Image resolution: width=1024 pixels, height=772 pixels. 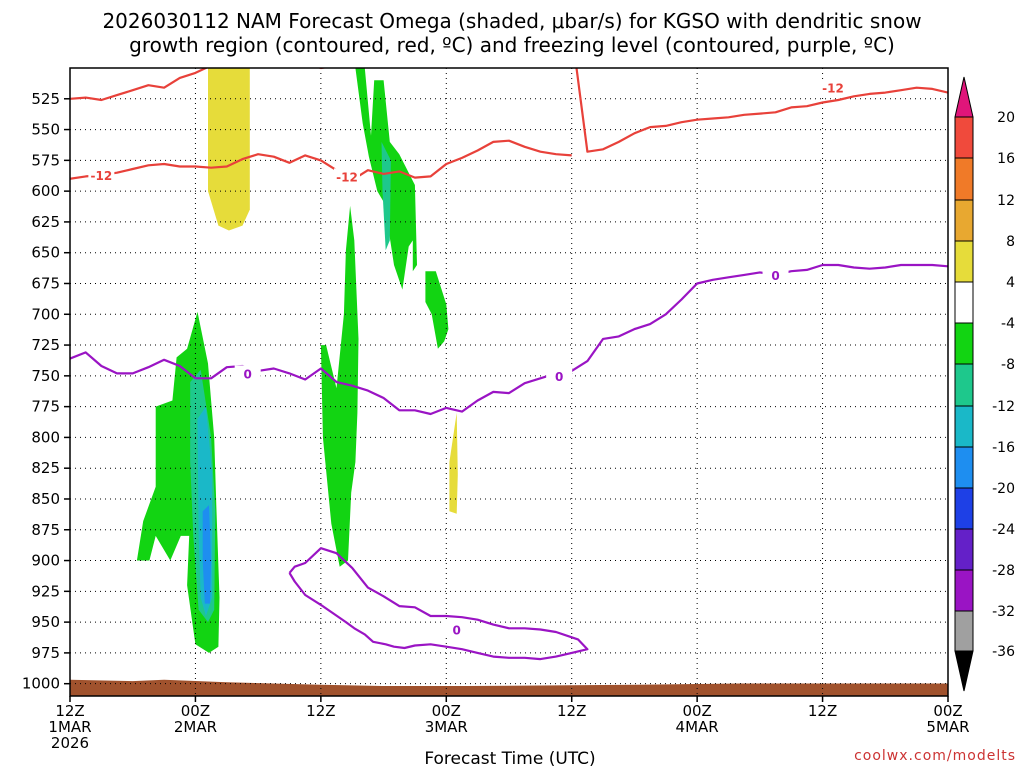 I want to click on contour-0c-freezing-level-lower-loop, so click(x=438, y=604).